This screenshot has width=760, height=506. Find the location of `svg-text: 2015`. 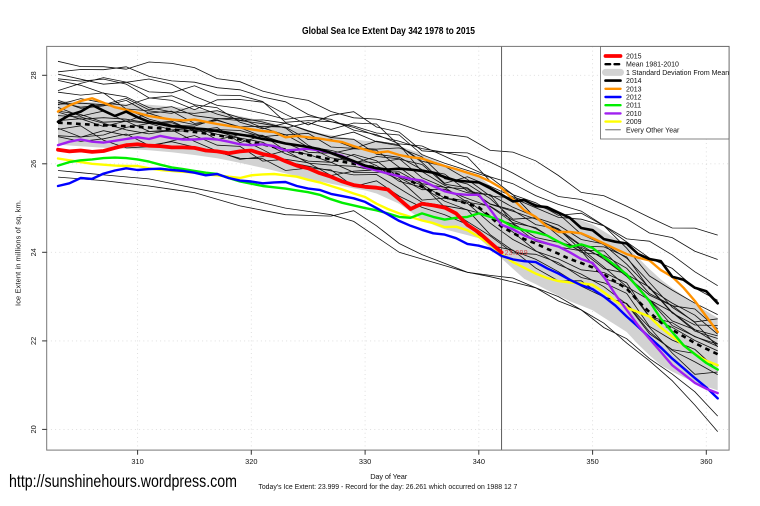

svg-text: 2015 is located at coordinates (634, 57).